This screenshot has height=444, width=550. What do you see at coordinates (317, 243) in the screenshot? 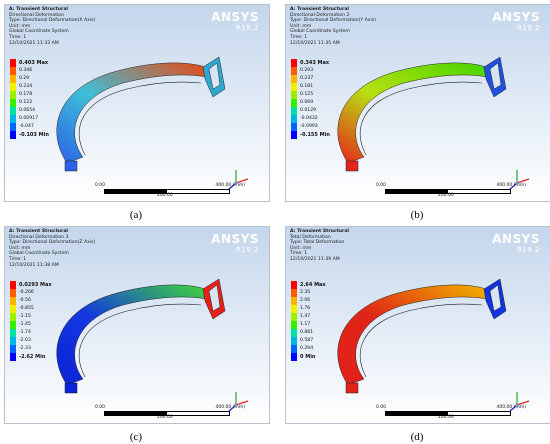
I see `header-line: Type: Total Deformation` at bounding box center [317, 243].